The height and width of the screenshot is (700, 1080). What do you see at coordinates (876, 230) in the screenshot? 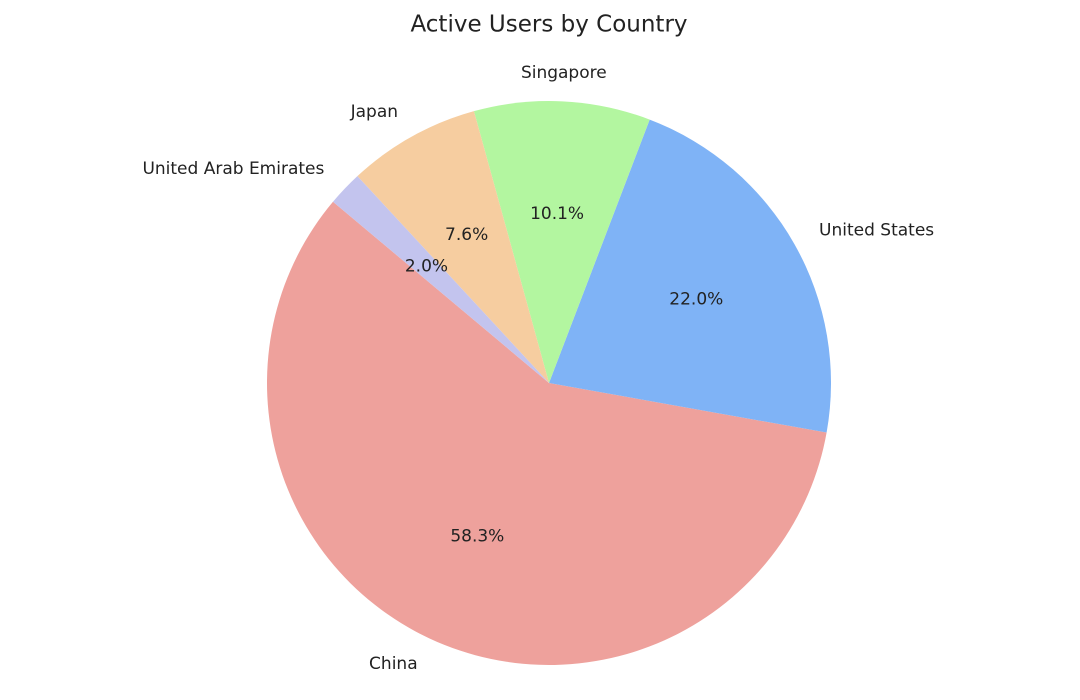
I see `slice-label: United States` at bounding box center [876, 230].